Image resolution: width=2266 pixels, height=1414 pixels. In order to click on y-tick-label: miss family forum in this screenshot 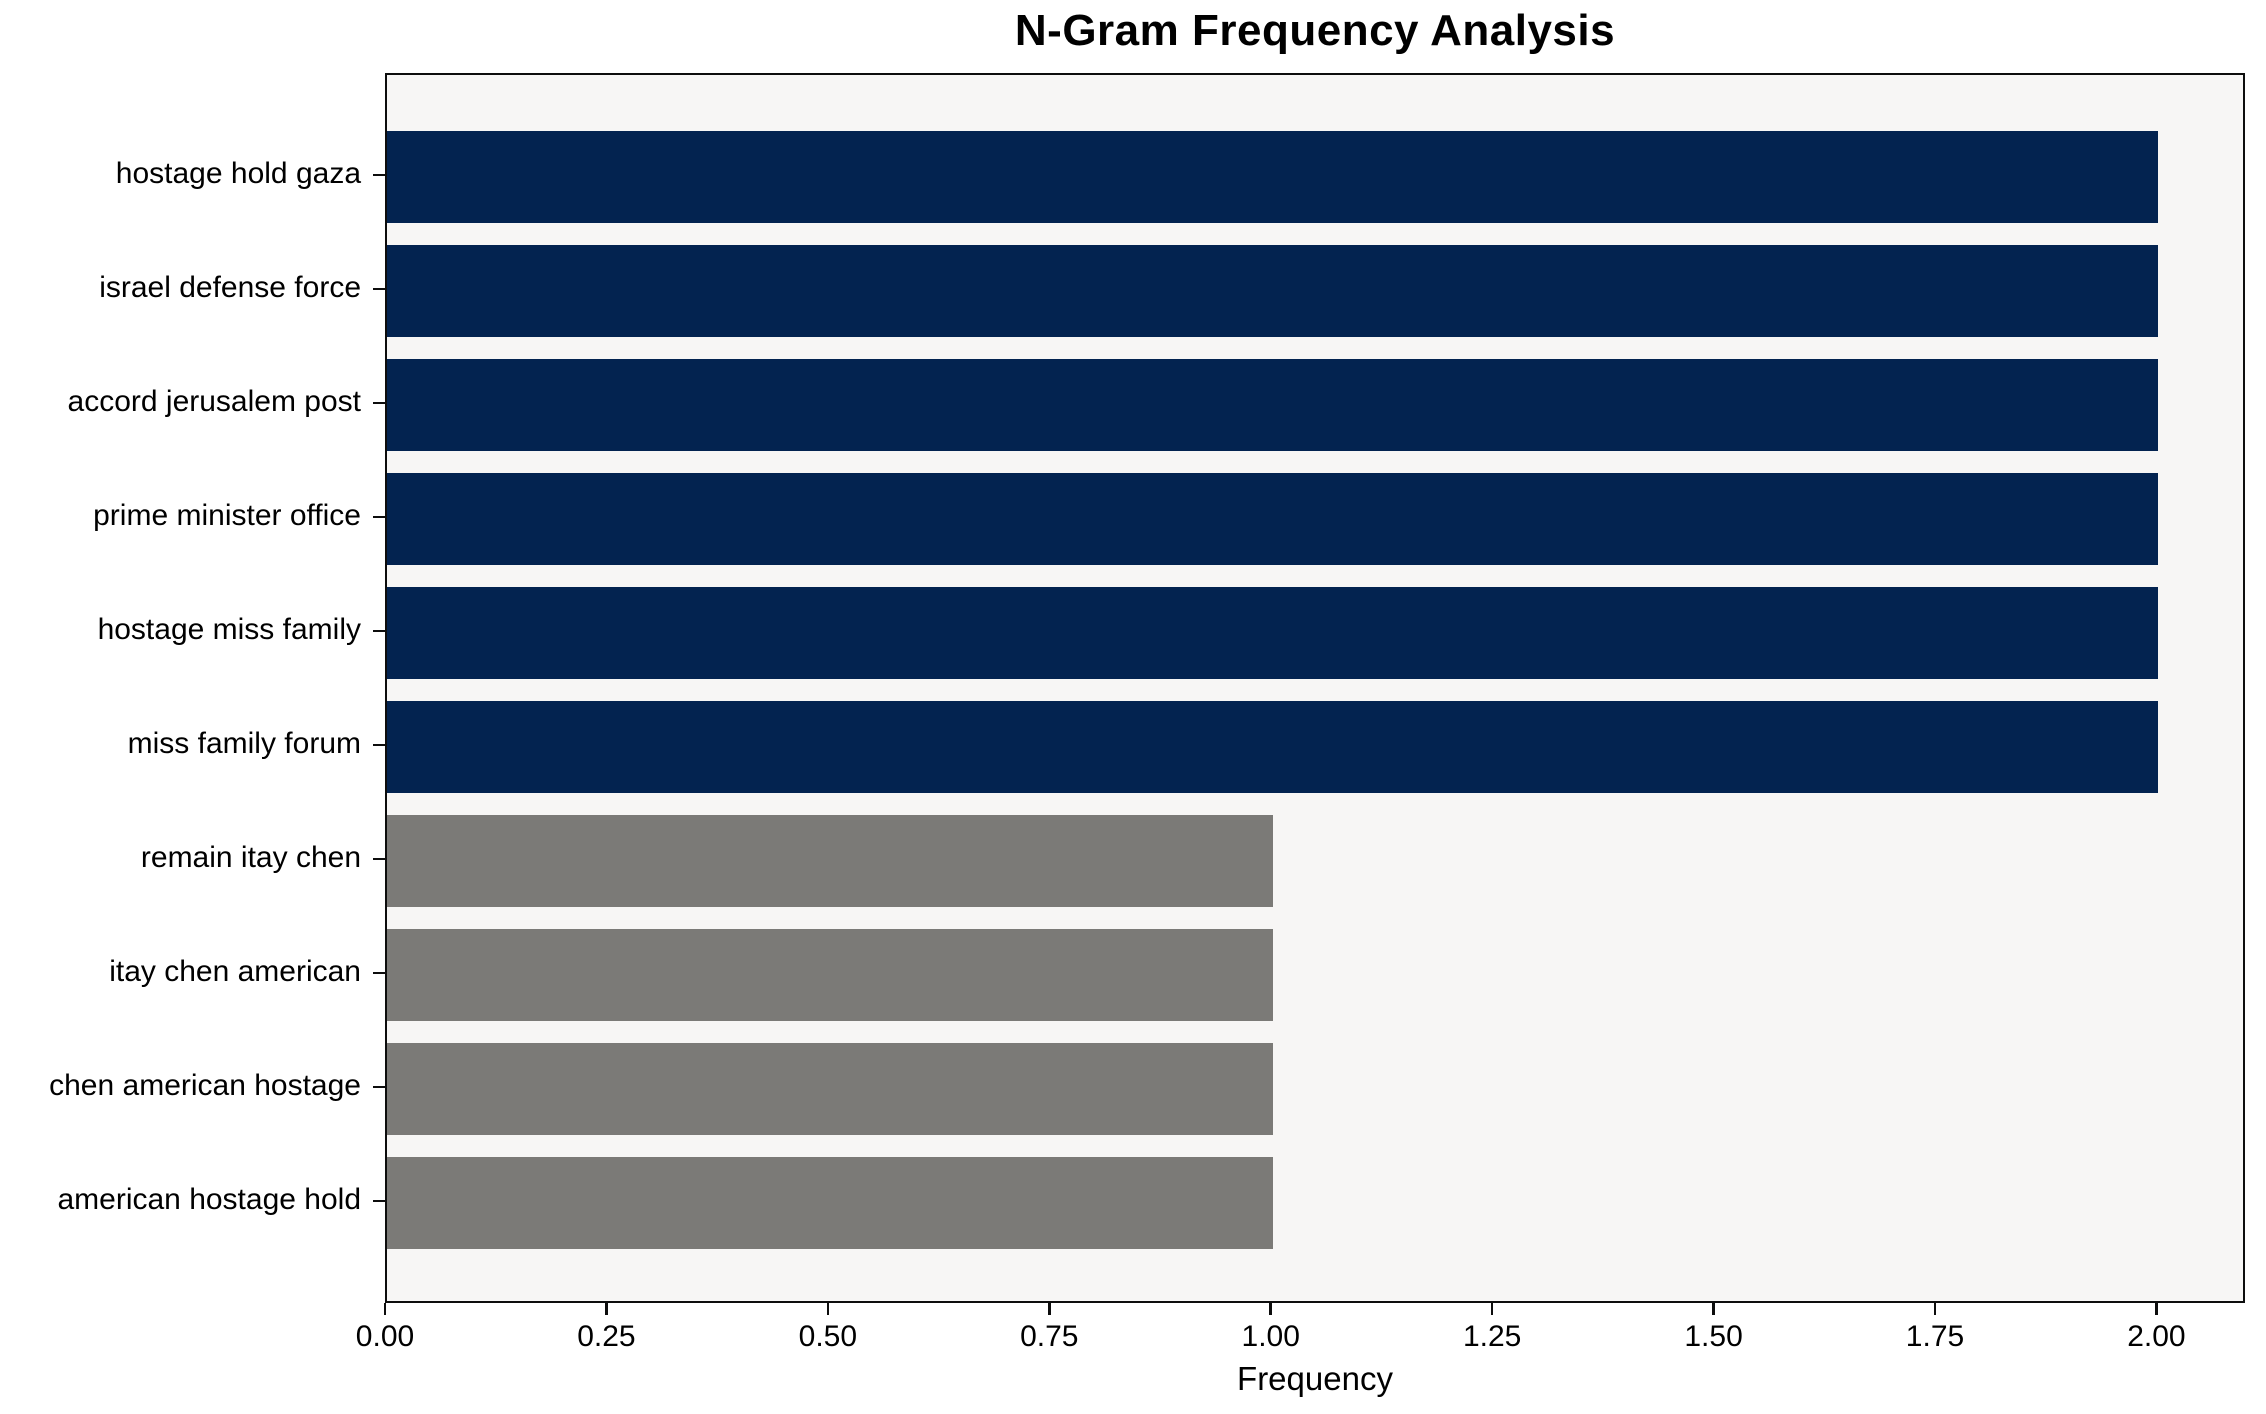, I will do `click(244, 743)`.